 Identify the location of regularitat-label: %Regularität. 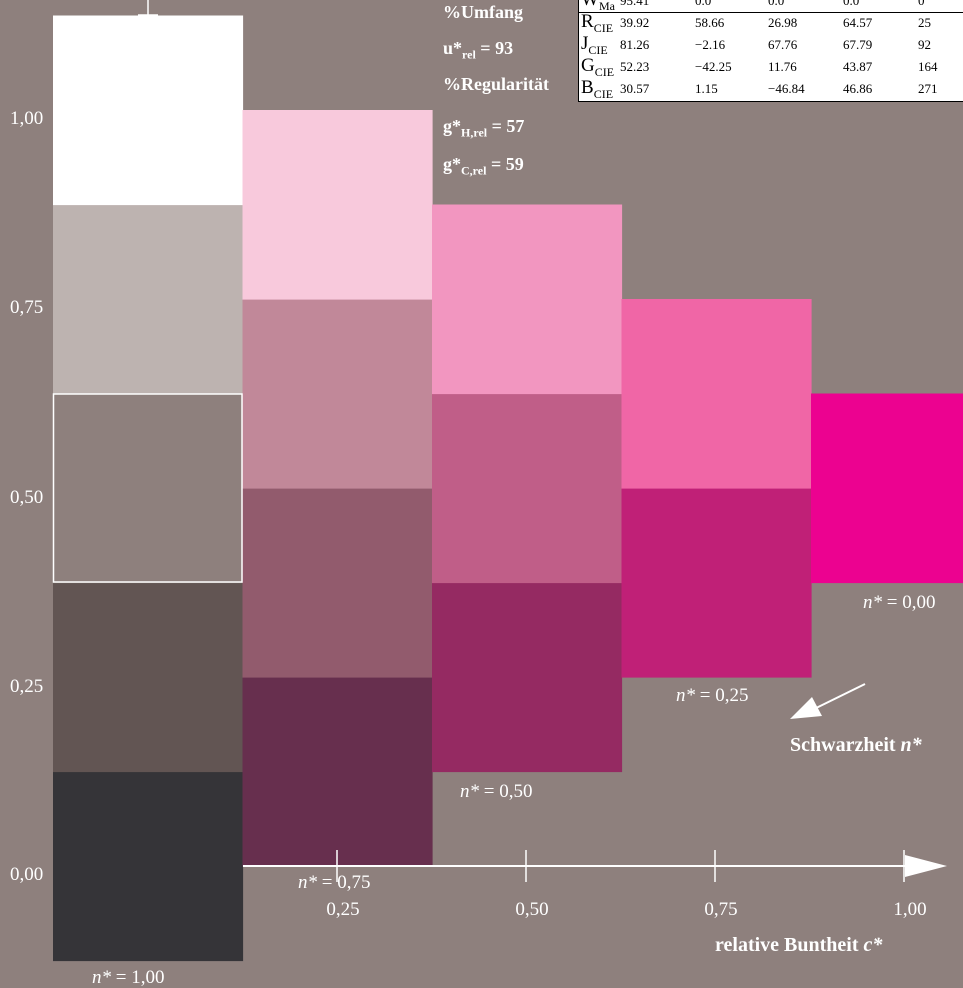
(496, 84).